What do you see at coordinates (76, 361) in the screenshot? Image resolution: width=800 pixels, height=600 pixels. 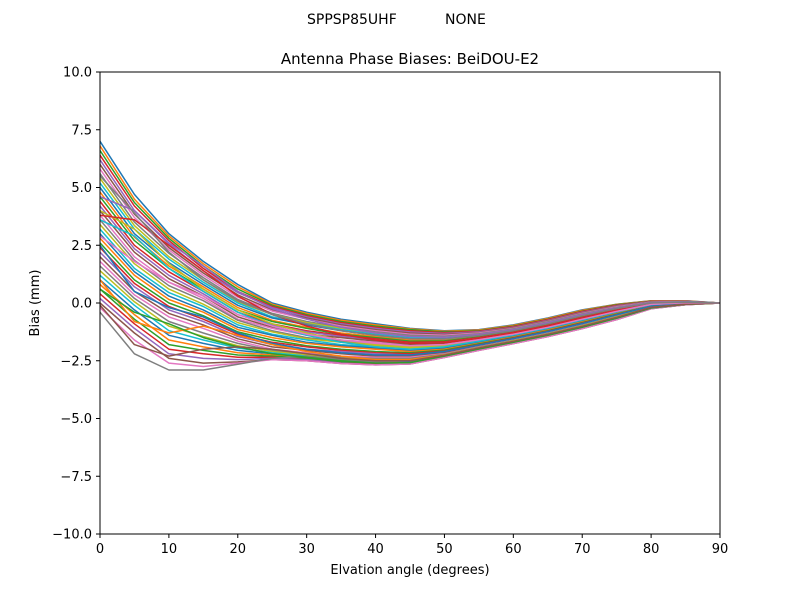 I see `y-tick-label: −2.5` at bounding box center [76, 361].